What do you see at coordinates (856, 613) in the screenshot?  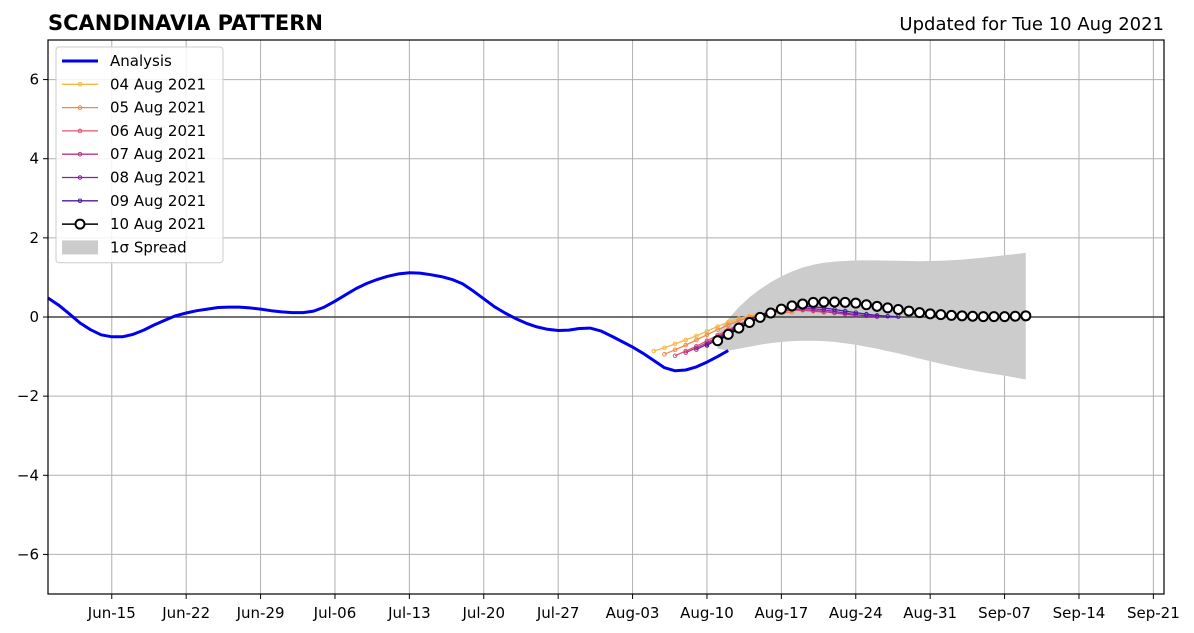 I see `x-tick-label: Aug-24` at bounding box center [856, 613].